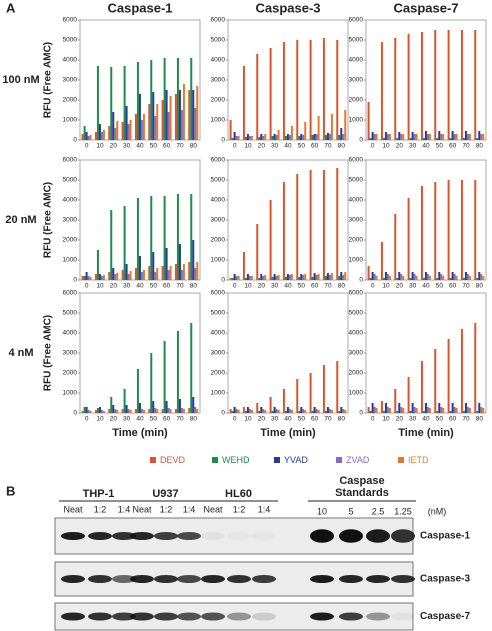 The height and width of the screenshot is (631, 492). Describe the element at coordinates (48, 220) in the screenshot. I see `y-axis-label: RFU (Free AMC)` at that location.